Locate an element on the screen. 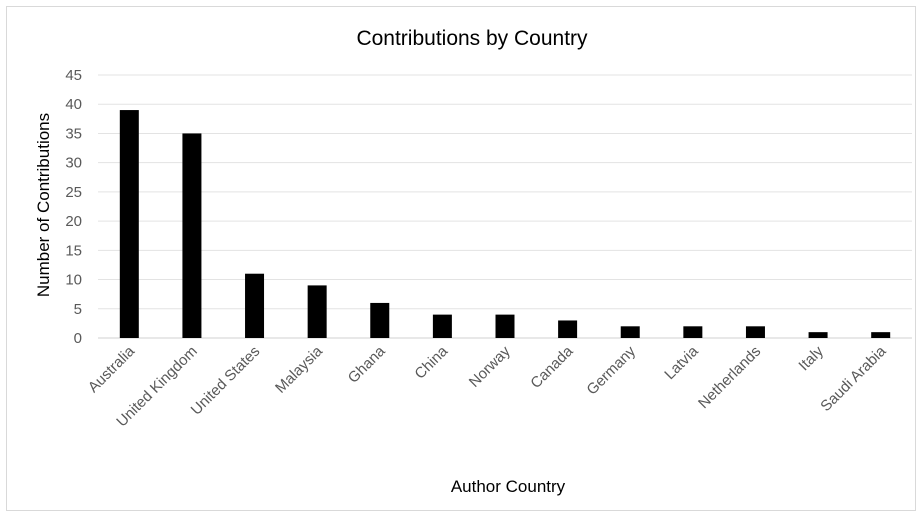  bar-australia is located at coordinates (129, 224).